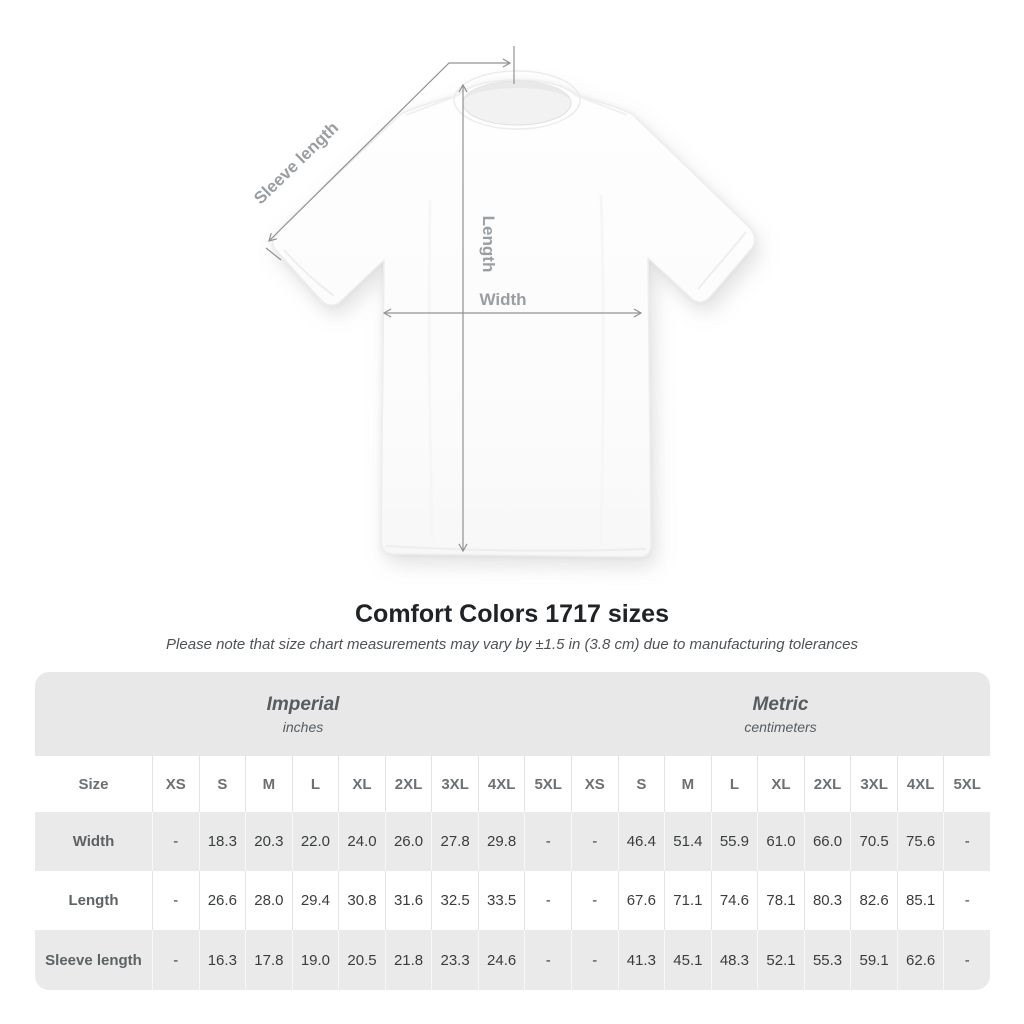 The image size is (1024, 1024). Describe the element at coordinates (641, 960) in the screenshot. I see `measurement-cell: 41.3` at that location.